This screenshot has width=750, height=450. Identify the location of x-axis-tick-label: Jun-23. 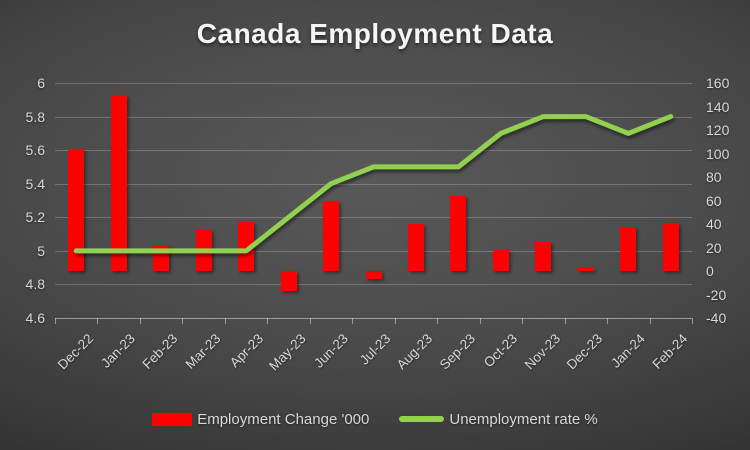
(330, 351).